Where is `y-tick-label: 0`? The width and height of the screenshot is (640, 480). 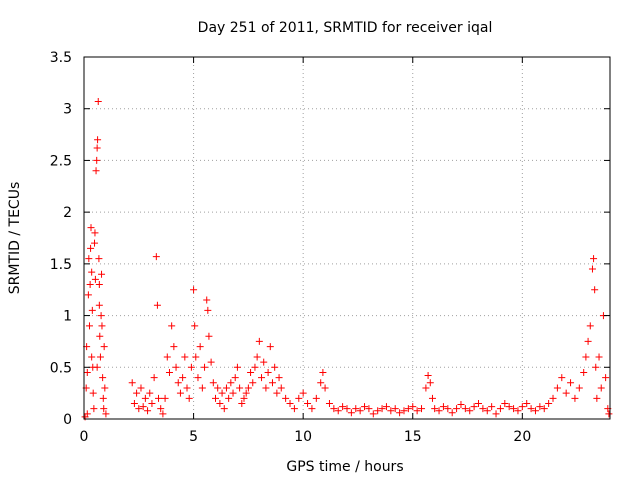
y-tick-label: 0 is located at coordinates (67, 420).